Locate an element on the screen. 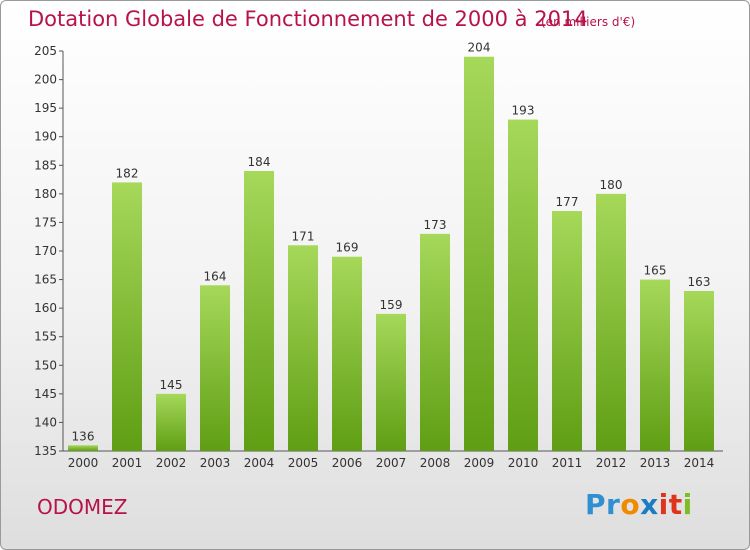 Image resolution: width=750 pixels, height=550 pixels. x-tick-label: 2014 is located at coordinates (699, 463).